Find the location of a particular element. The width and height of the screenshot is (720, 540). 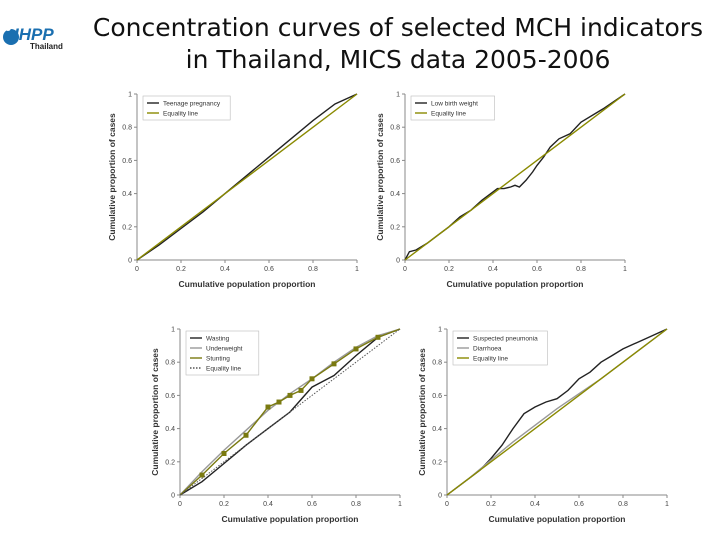

ihpp-logo: IHPP Thailand is located at coordinates (45, 38).